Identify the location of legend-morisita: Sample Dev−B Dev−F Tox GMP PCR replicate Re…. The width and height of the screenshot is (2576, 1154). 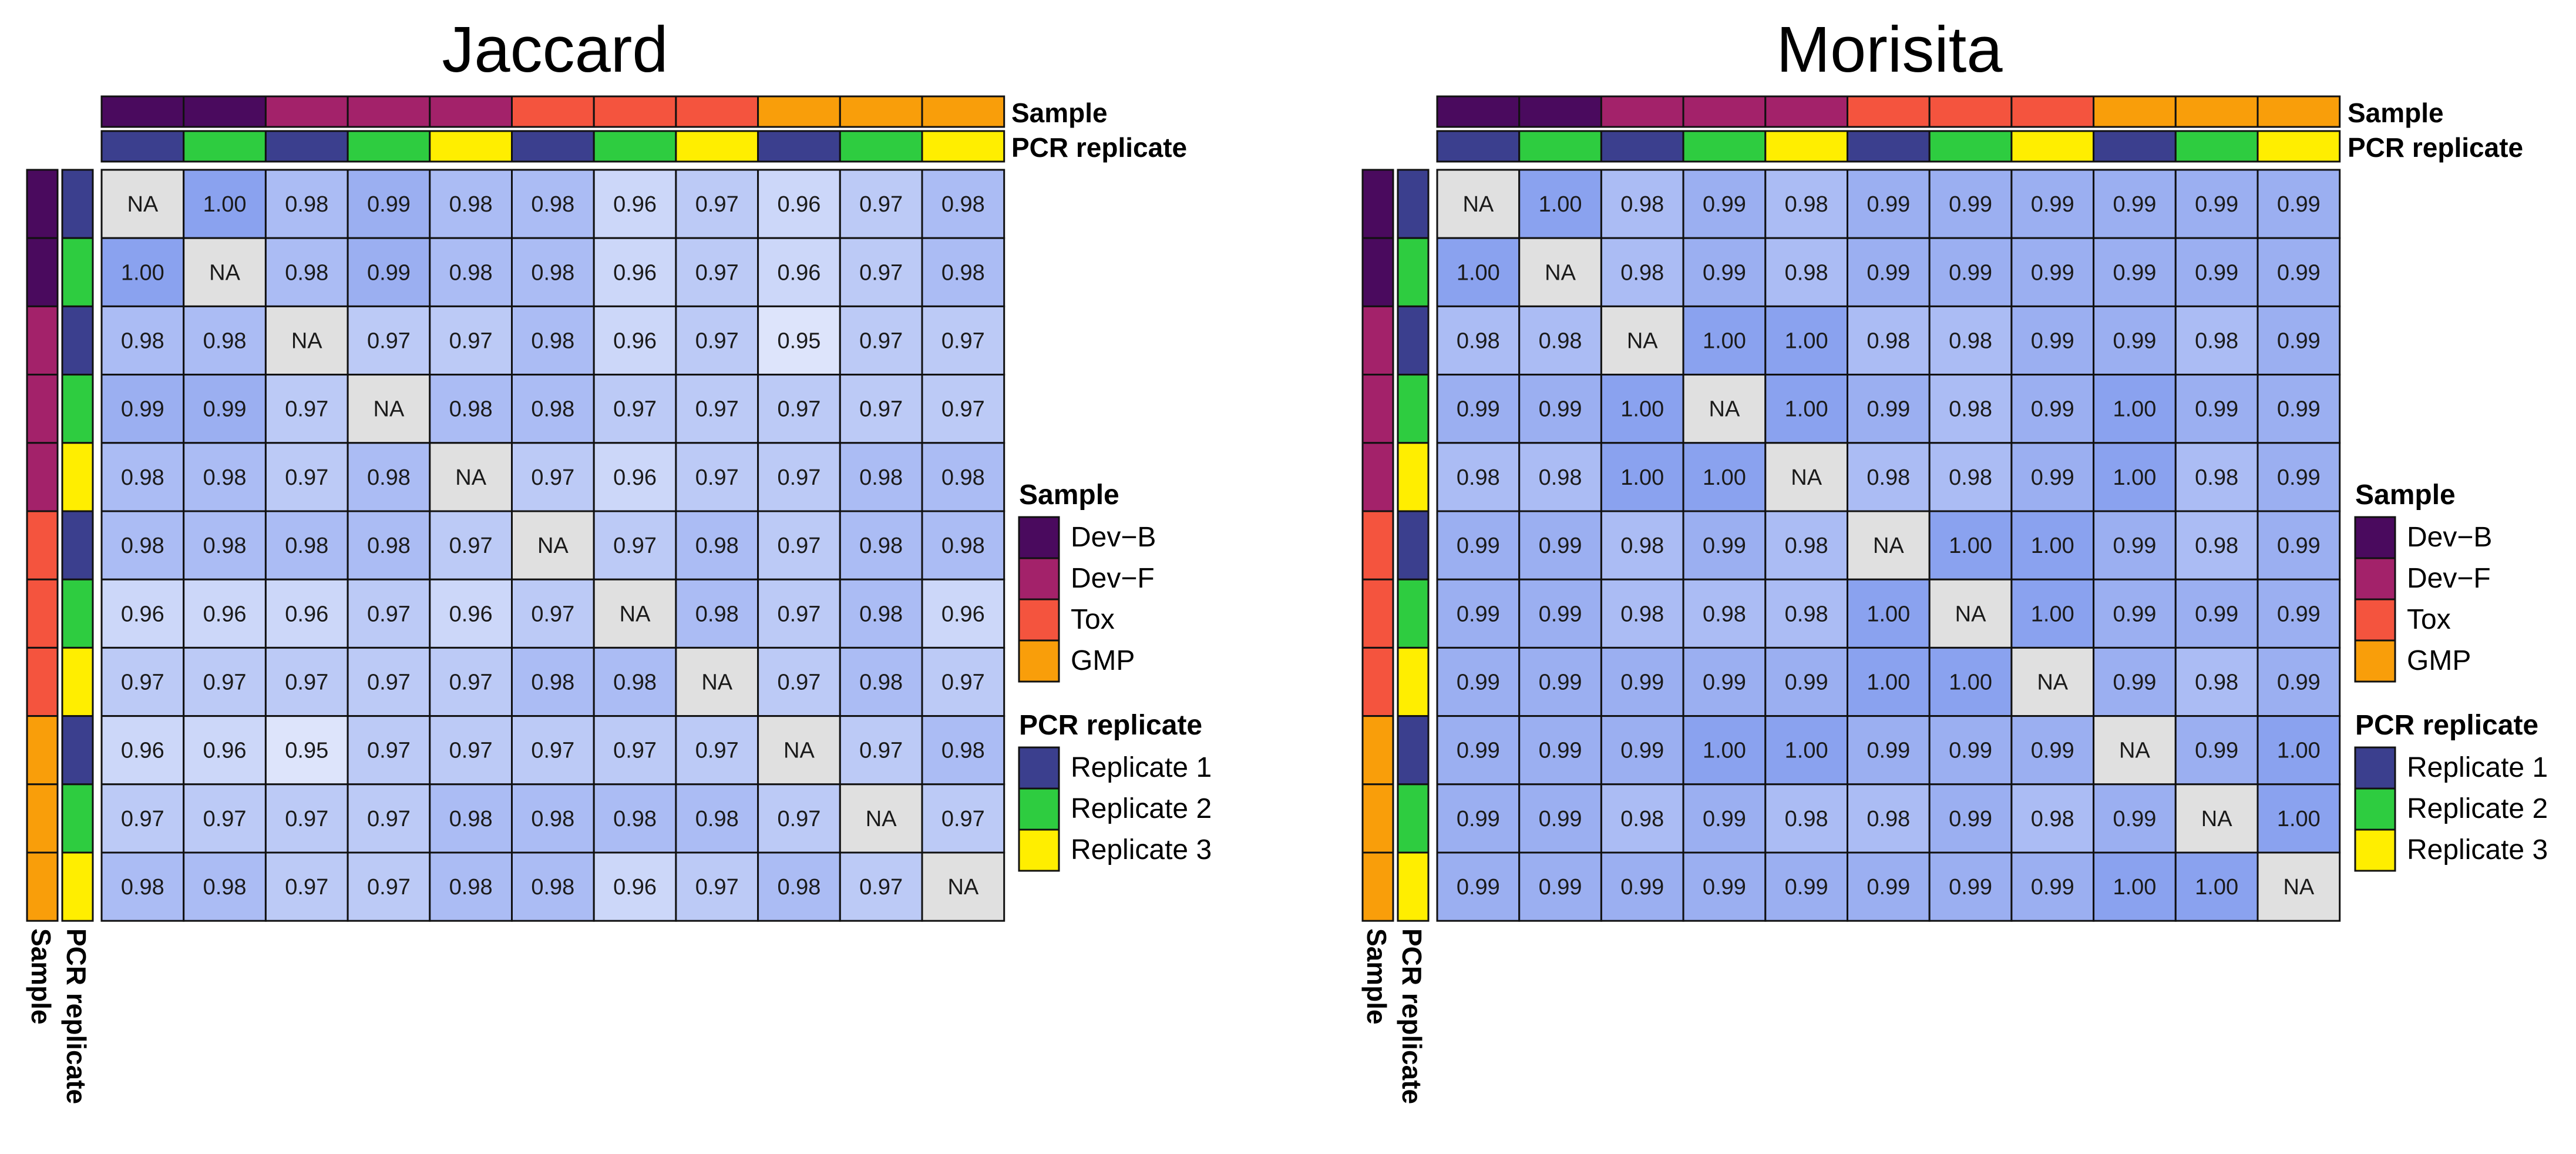
(2451, 675).